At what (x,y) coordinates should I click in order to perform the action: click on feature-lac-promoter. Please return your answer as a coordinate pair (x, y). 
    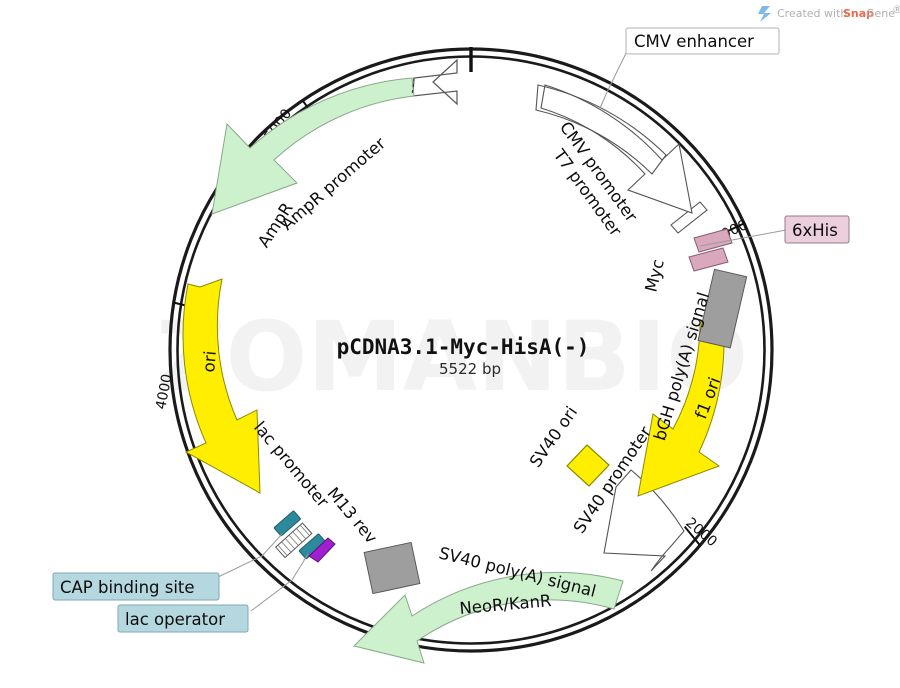
    Looking at the image, I should click on (293, 540).